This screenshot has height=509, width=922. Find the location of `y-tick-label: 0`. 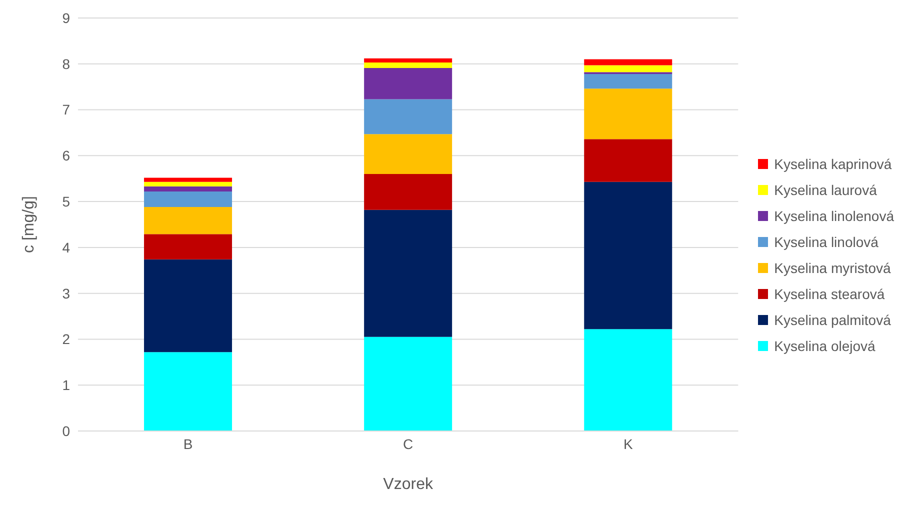

y-tick-label: 0 is located at coordinates (66, 430).